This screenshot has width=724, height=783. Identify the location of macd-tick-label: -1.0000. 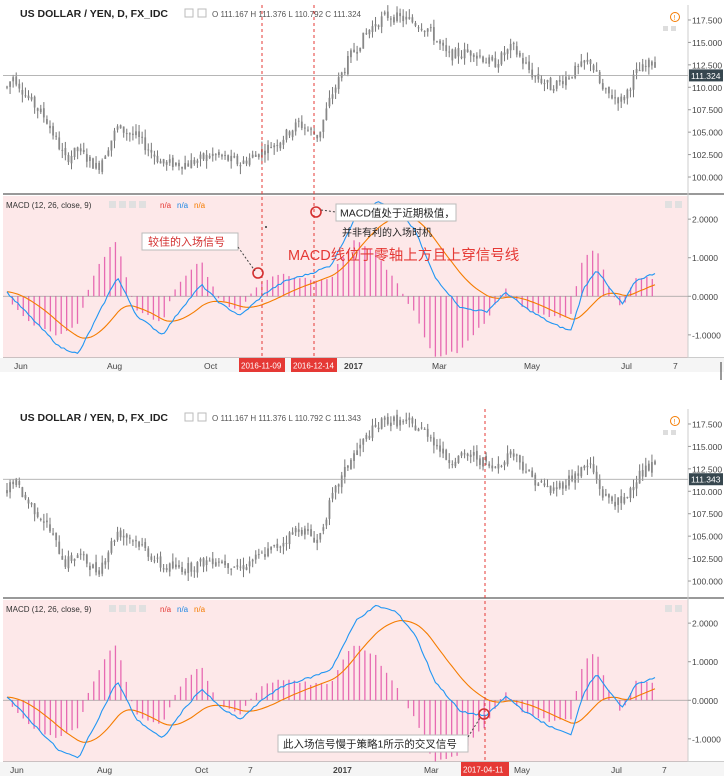
(706, 739).